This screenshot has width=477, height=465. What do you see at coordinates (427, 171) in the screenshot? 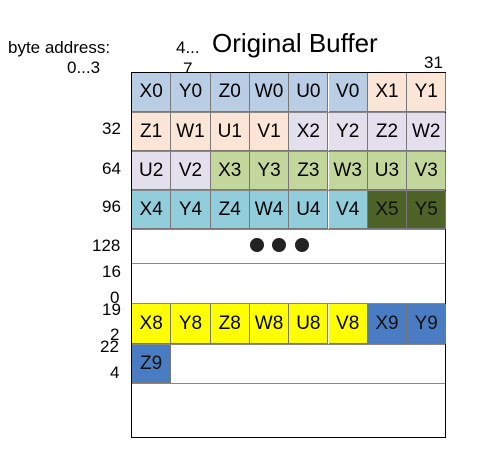
I see `buffer-cell: V3` at bounding box center [427, 171].